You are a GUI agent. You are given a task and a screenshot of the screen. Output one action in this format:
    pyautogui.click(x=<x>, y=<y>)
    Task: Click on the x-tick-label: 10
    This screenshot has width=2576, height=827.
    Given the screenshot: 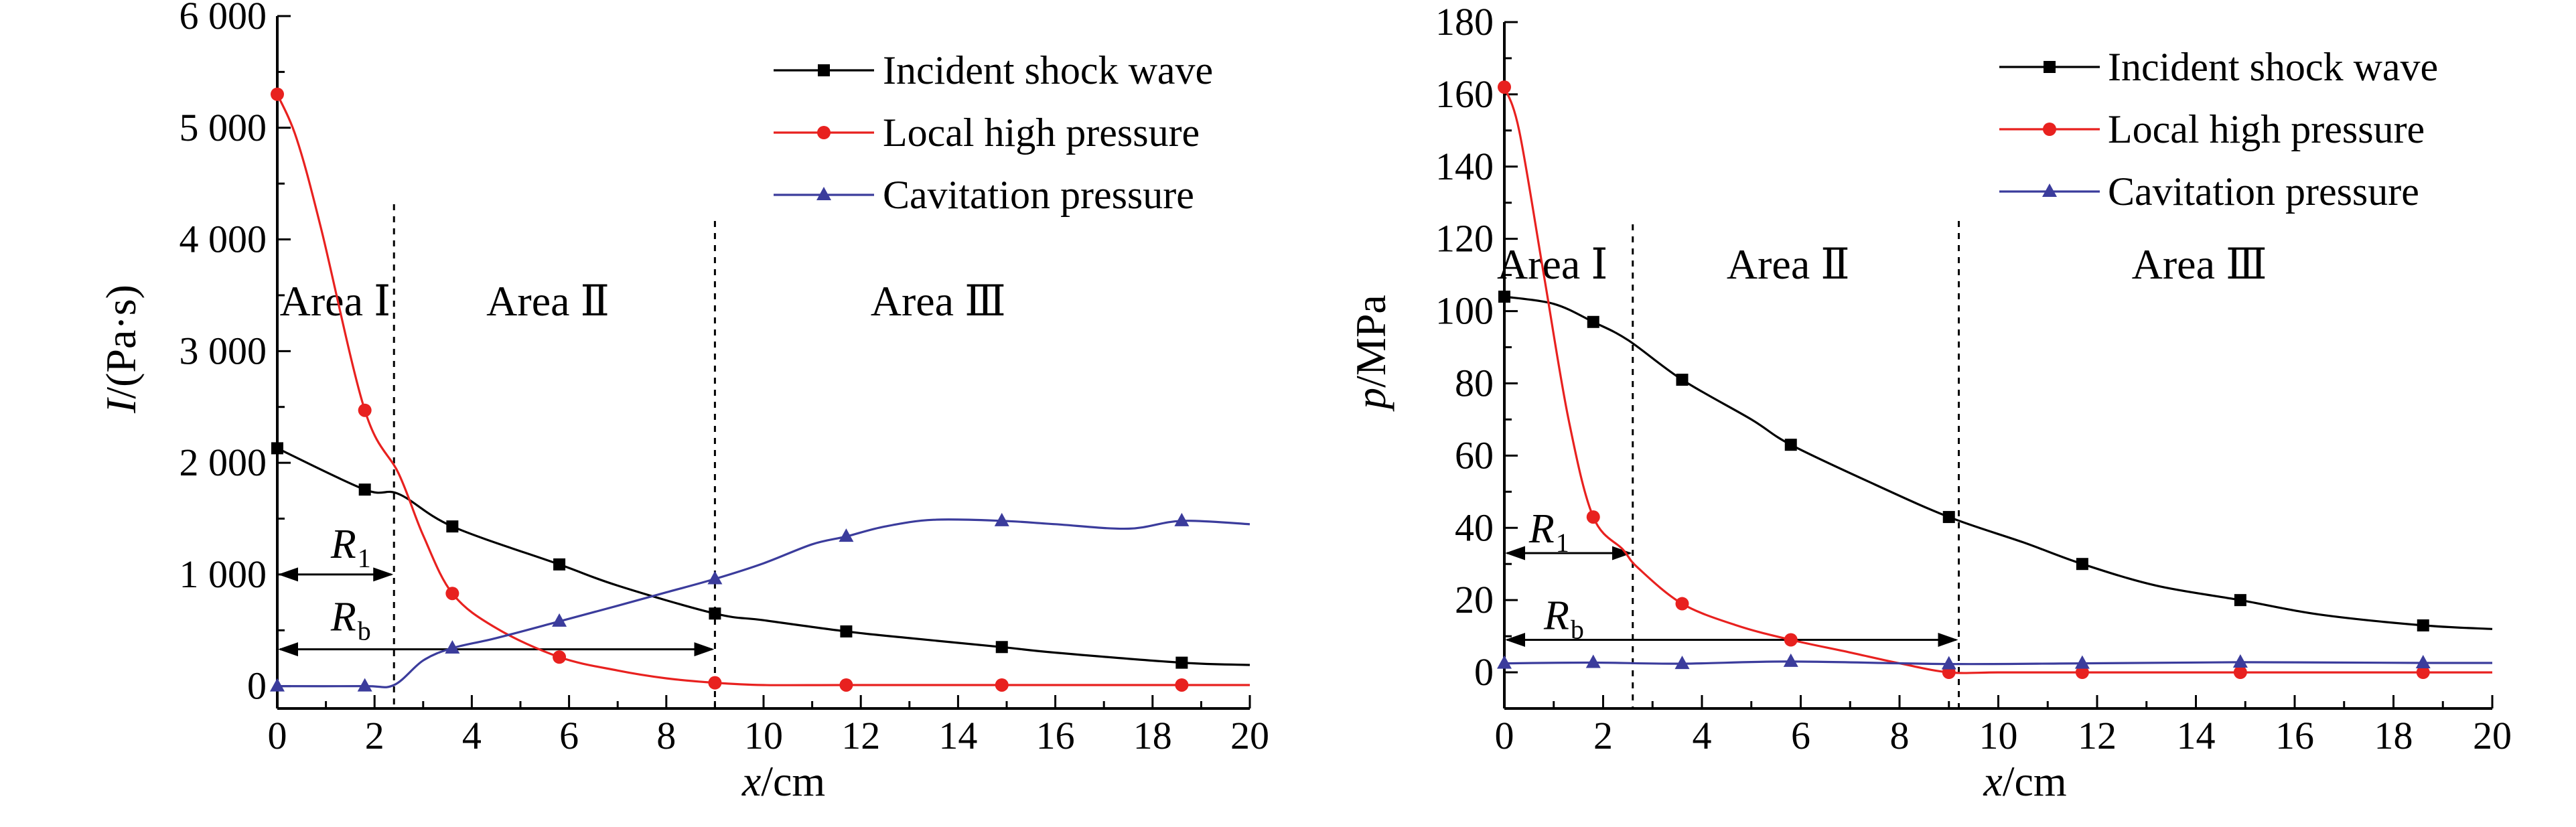 What is the action you would take?
    pyautogui.click(x=1998, y=735)
    